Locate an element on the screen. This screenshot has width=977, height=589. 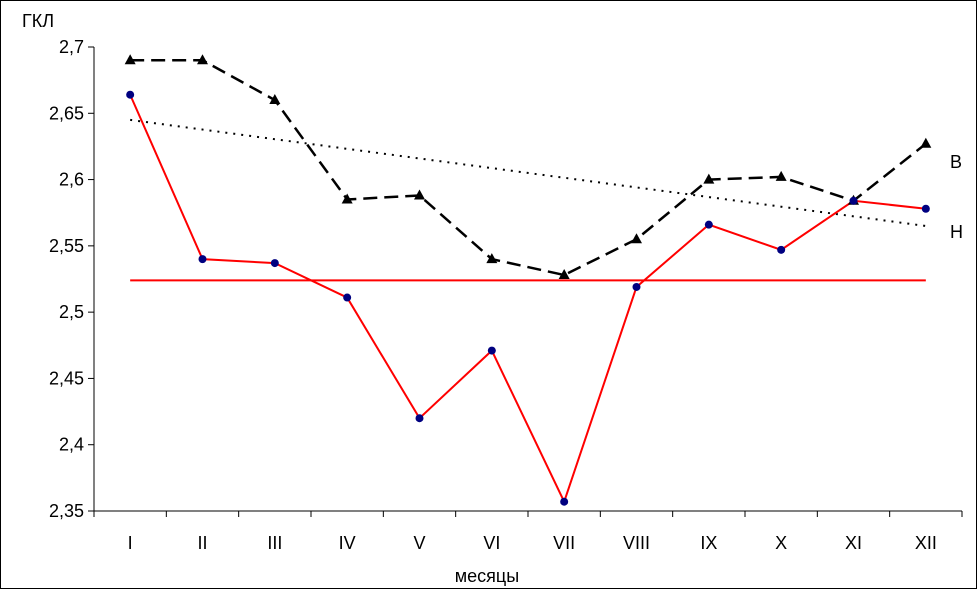
y-tick-label: 2,5 is located at coordinates (71, 312).